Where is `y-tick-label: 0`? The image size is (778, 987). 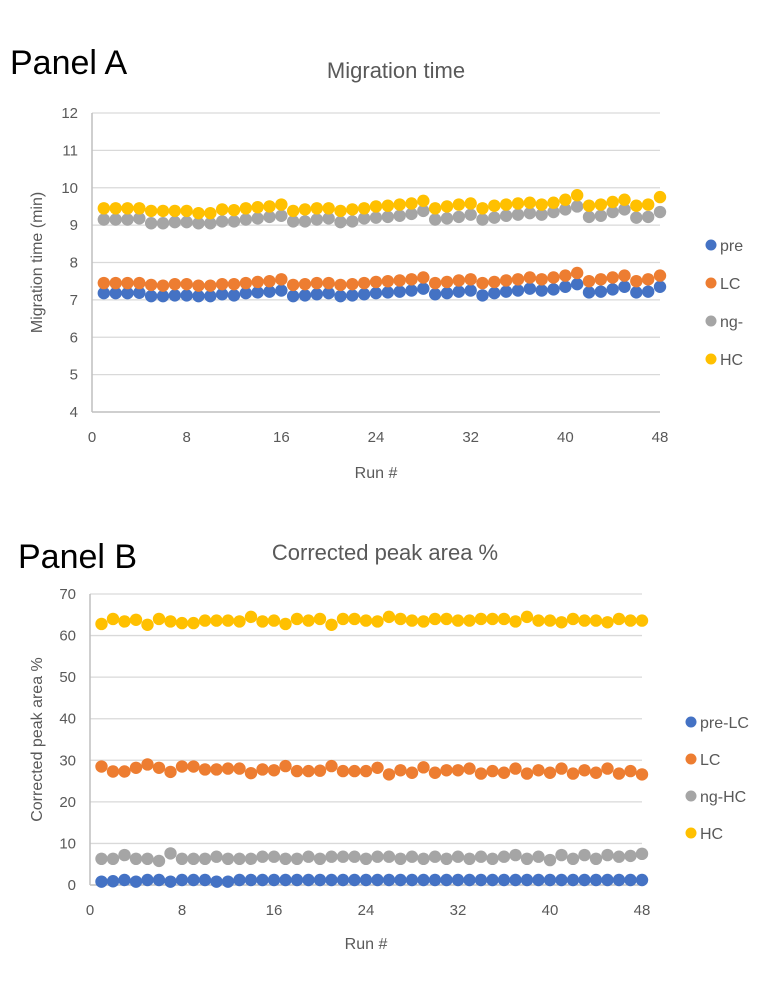
y-tick-label: 0 is located at coordinates (72, 885).